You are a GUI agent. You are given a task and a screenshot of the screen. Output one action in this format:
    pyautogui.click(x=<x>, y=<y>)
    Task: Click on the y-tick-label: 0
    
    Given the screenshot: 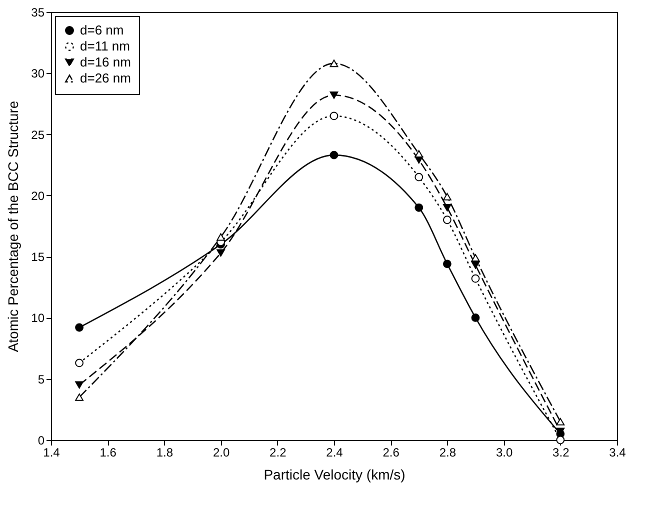 What is the action you would take?
    pyautogui.click(x=41, y=441)
    